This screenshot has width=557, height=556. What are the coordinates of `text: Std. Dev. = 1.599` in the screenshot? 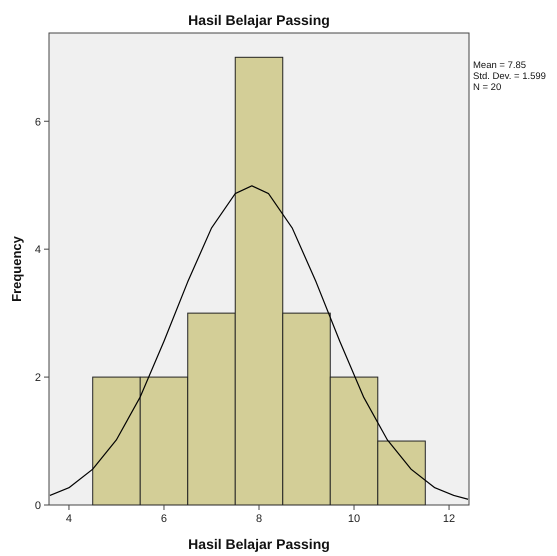 It's located at (509, 76).